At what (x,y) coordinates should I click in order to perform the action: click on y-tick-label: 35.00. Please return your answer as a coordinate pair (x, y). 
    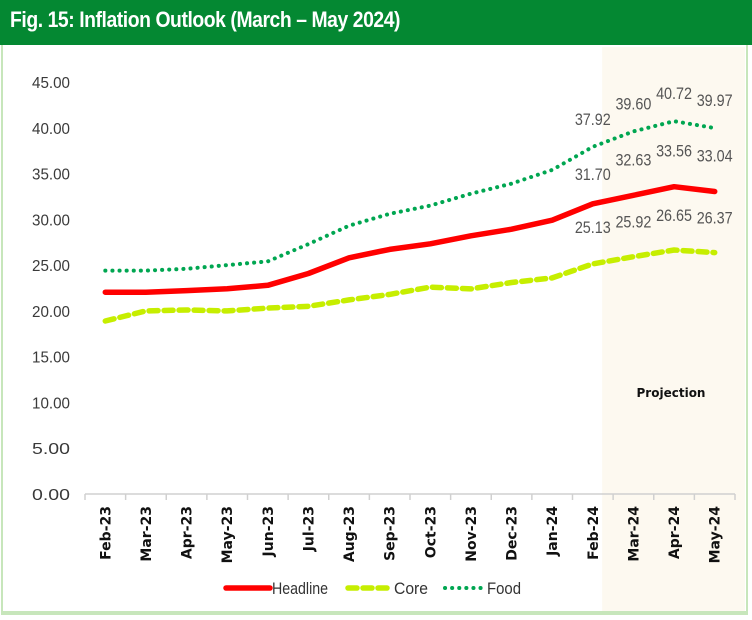
    Looking at the image, I should click on (51, 175).